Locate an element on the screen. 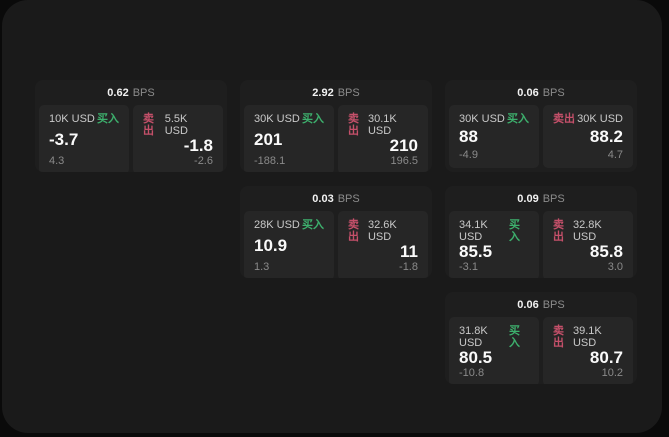 The width and height of the screenshot is (669, 437). buy-change-value: -3.1 is located at coordinates (468, 267).